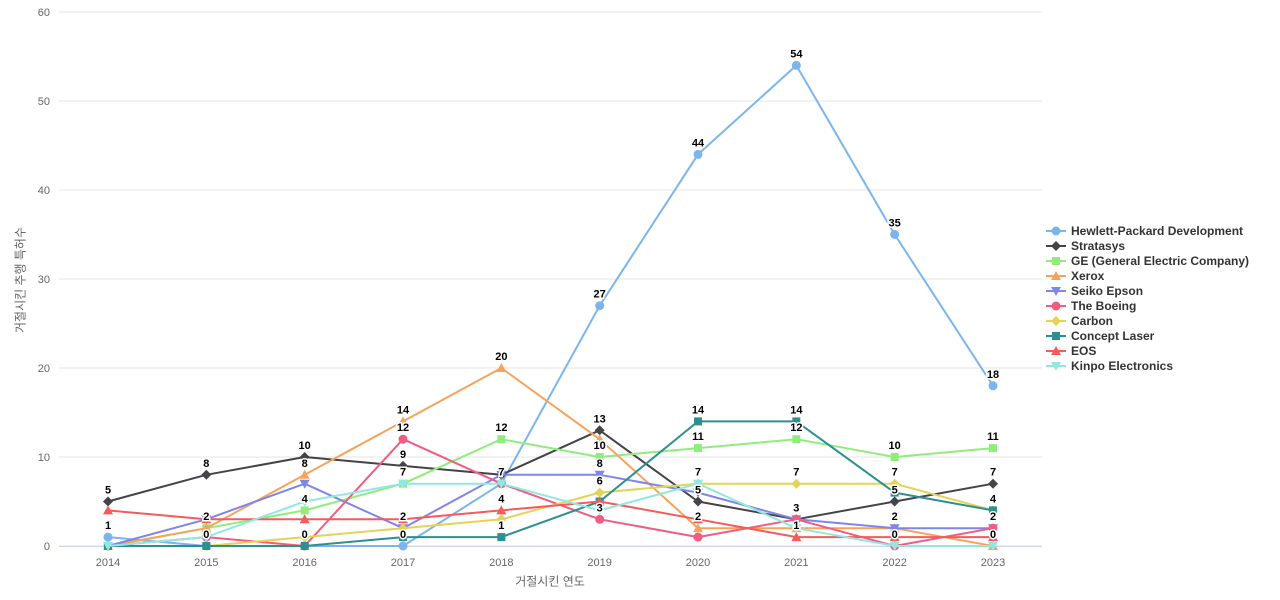  I want to click on legend-item-seiko-epson: Seiko Epson, so click(1147, 290).